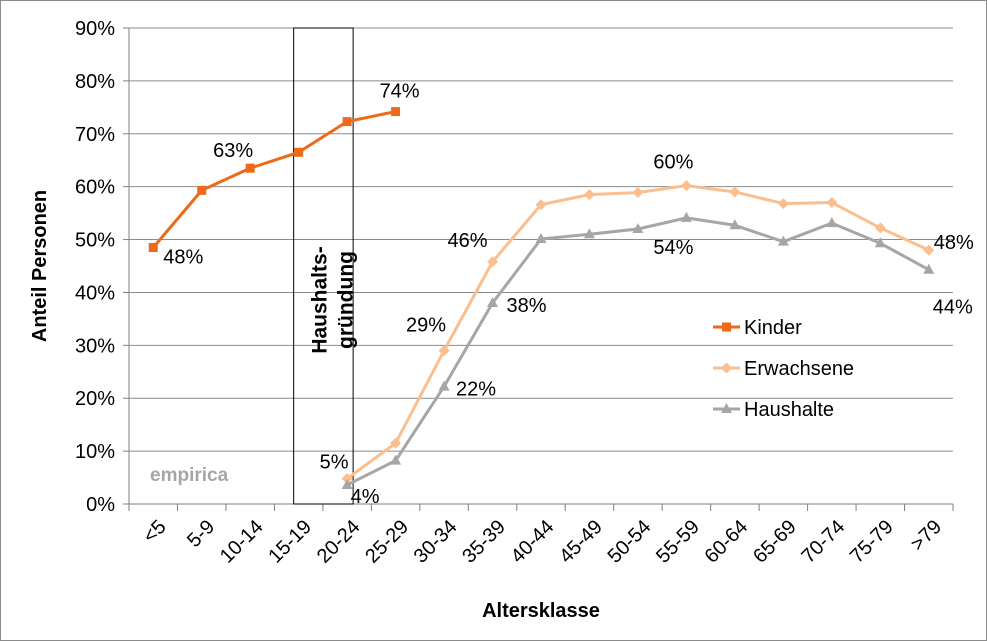 This screenshot has height=641, width=987. Describe the element at coordinates (95, 29) in the screenshot. I see `y-tick-label: 90%` at that location.